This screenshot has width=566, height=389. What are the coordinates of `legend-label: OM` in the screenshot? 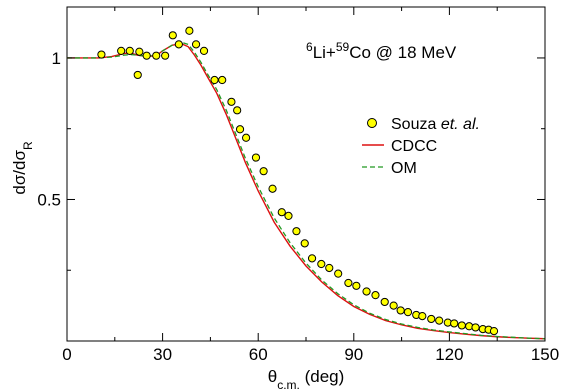 It's located at (404, 168).